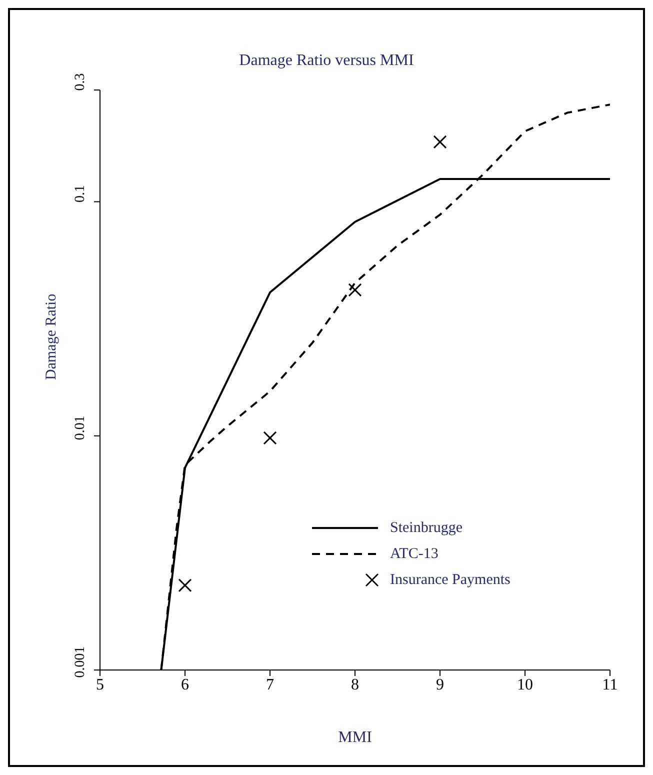 The width and height of the screenshot is (653, 775). I want to click on x-axis-title: MMI, so click(355, 737).